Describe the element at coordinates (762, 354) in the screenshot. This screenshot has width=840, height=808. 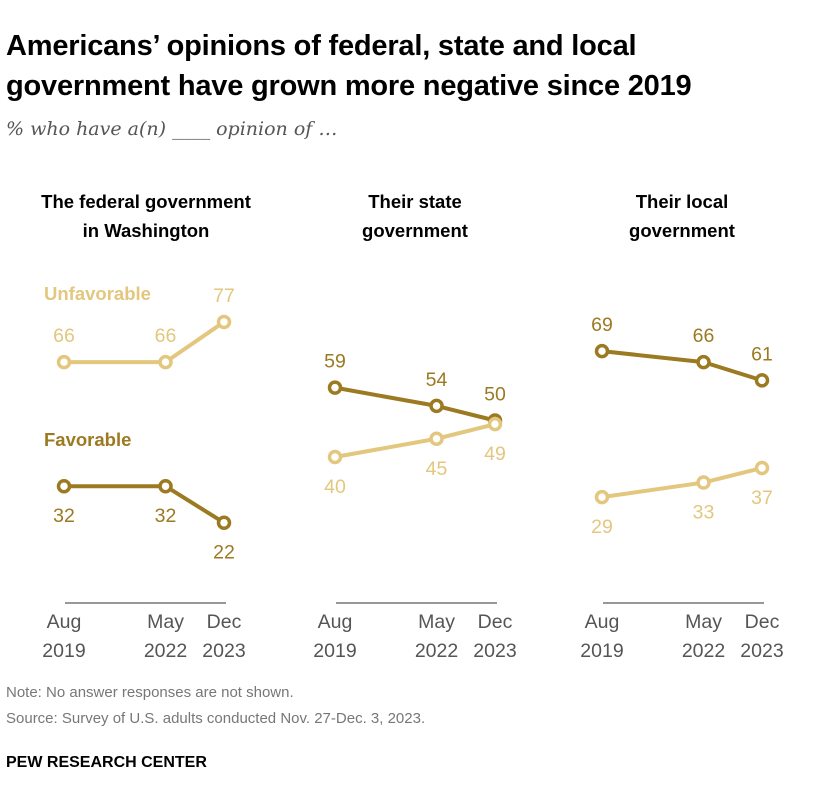
I see `data-label: 61` at that location.